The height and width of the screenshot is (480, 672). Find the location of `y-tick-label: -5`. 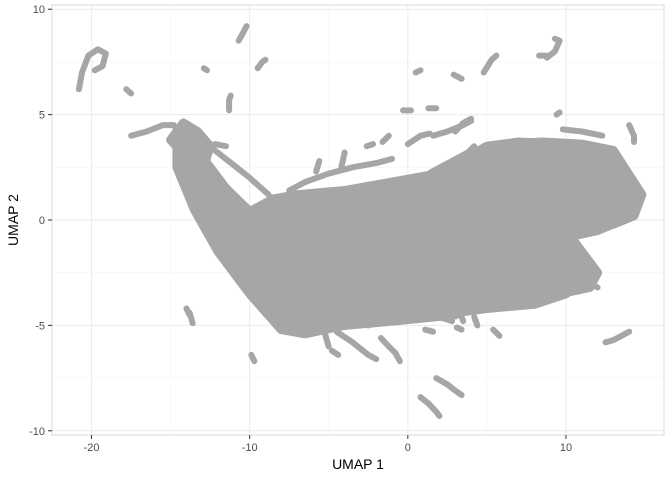

y-tick-label: -5 is located at coordinates (40, 326).